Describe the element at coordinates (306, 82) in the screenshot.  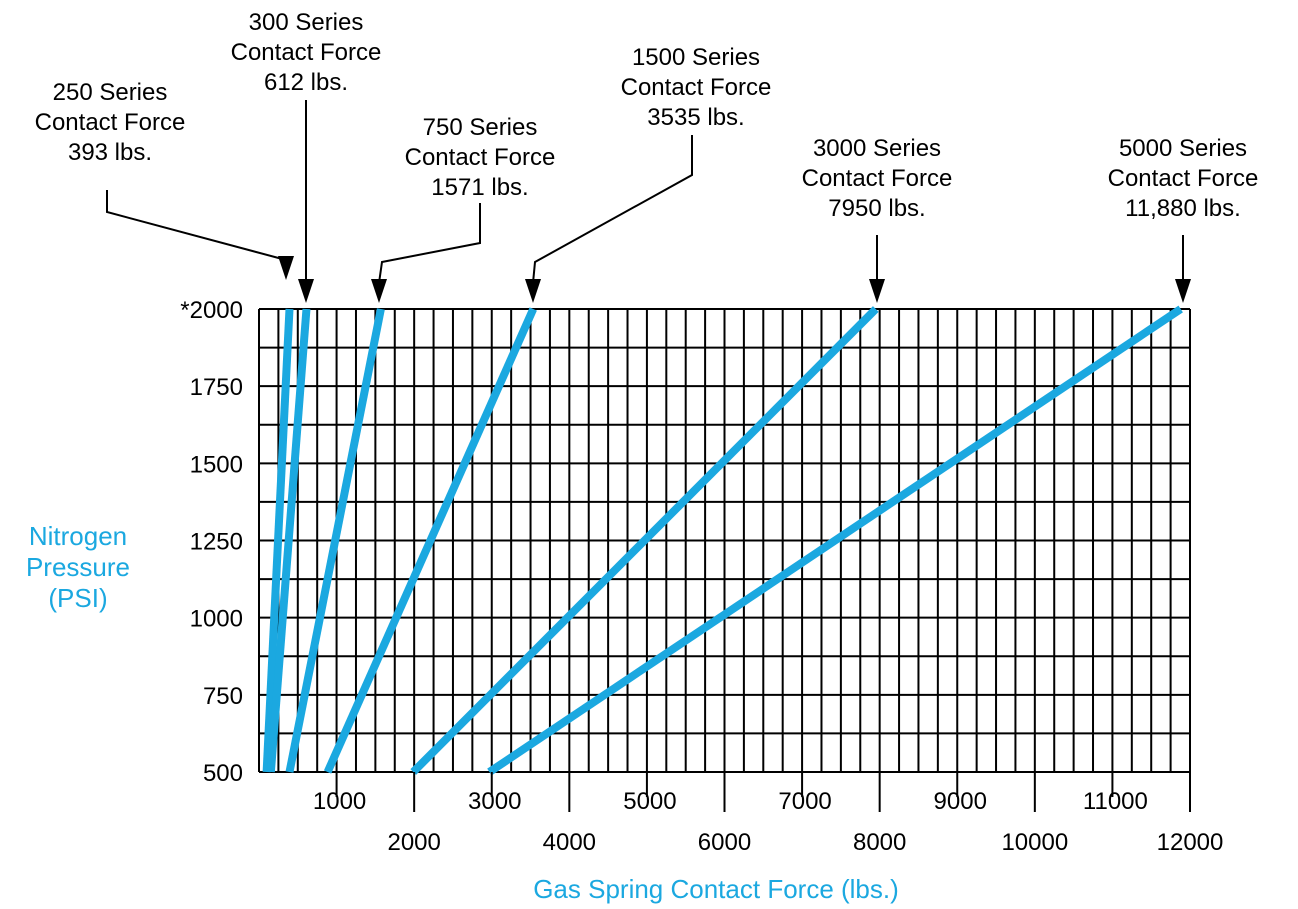
I see `annotation-line: 612 lbs.` at that location.